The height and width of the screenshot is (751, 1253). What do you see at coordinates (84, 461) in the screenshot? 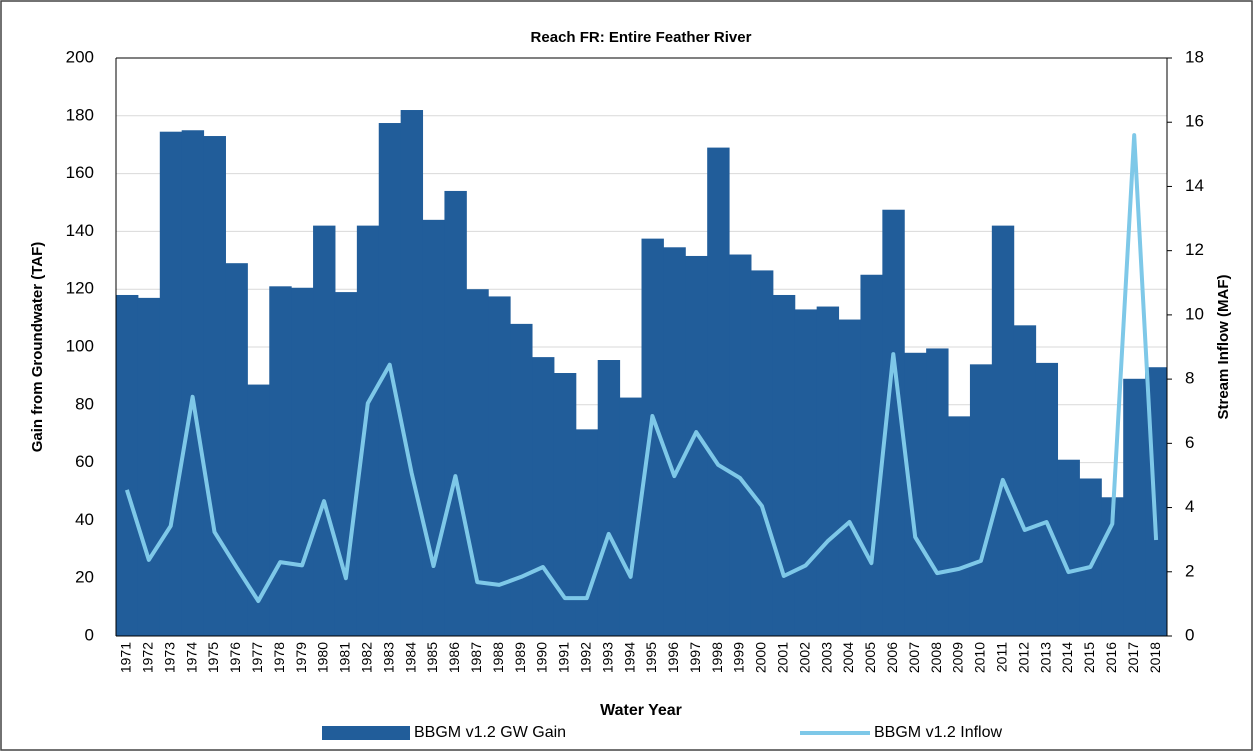
I see `y-tick-label: 60` at bounding box center [84, 461].